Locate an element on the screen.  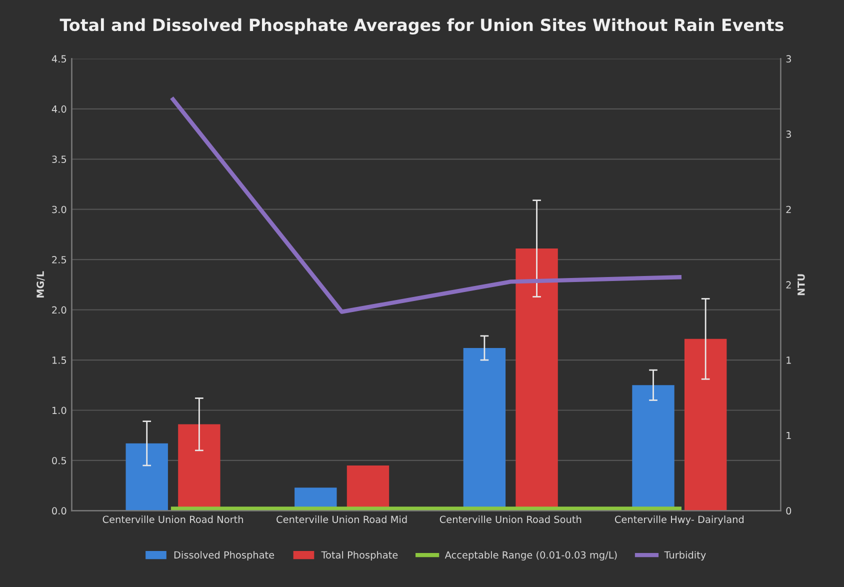
y-tick-label: 1.5 is located at coordinates (59, 360).